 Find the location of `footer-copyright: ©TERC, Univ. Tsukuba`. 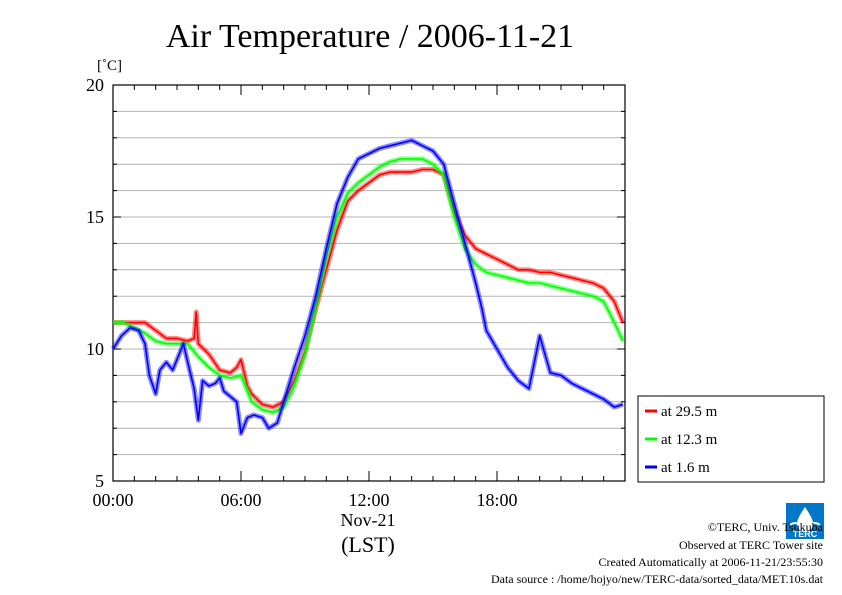

footer-copyright: ©TERC, Univ. Tsukuba is located at coordinates (766, 527).